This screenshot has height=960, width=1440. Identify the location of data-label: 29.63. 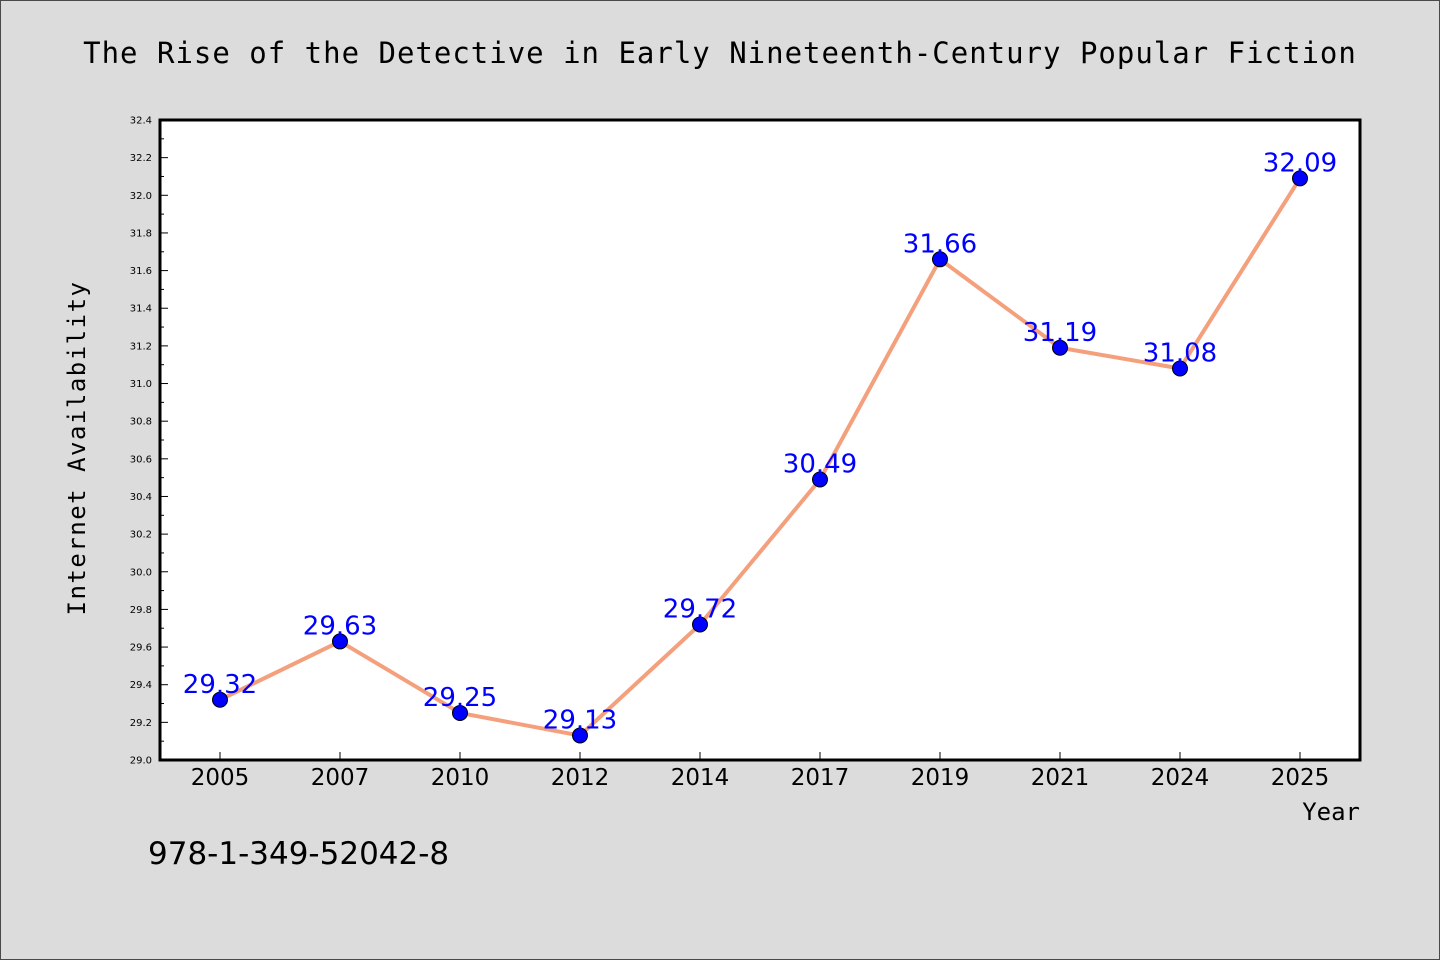
(340, 626).